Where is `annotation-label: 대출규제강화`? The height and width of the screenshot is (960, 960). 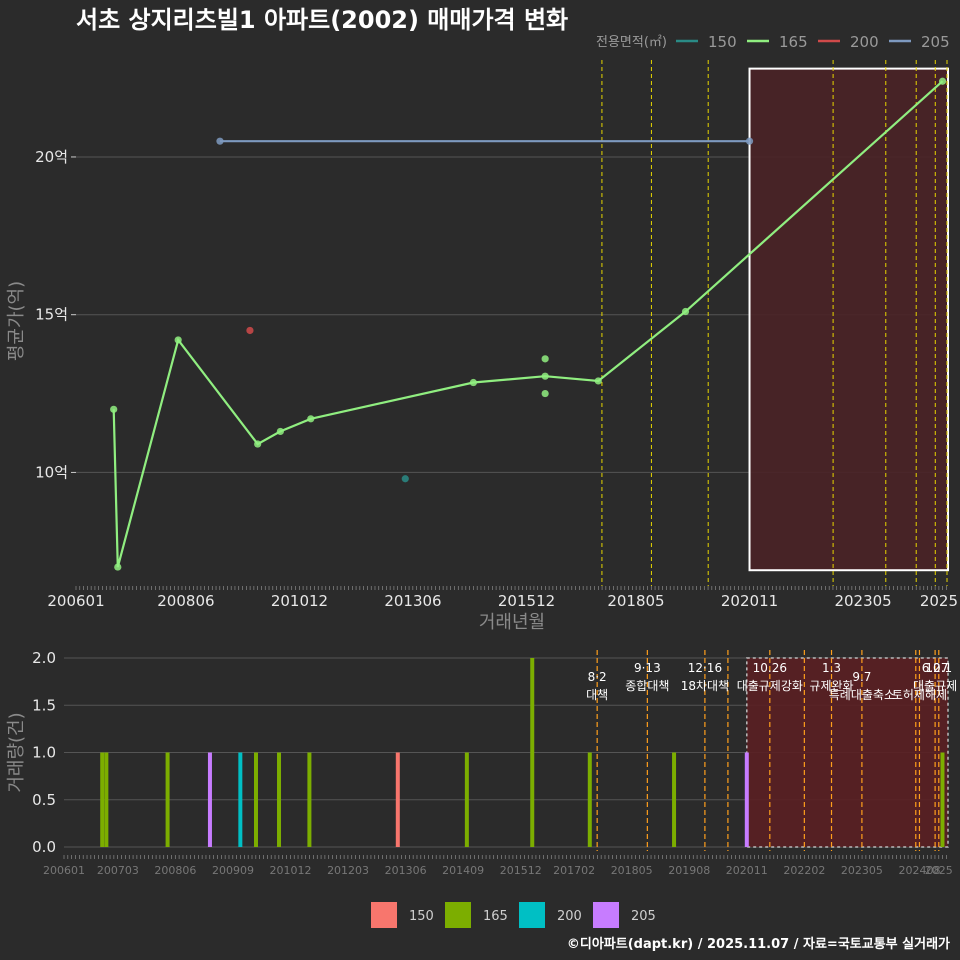 annotation-label: 대출규제강화 is located at coordinates (770, 686).